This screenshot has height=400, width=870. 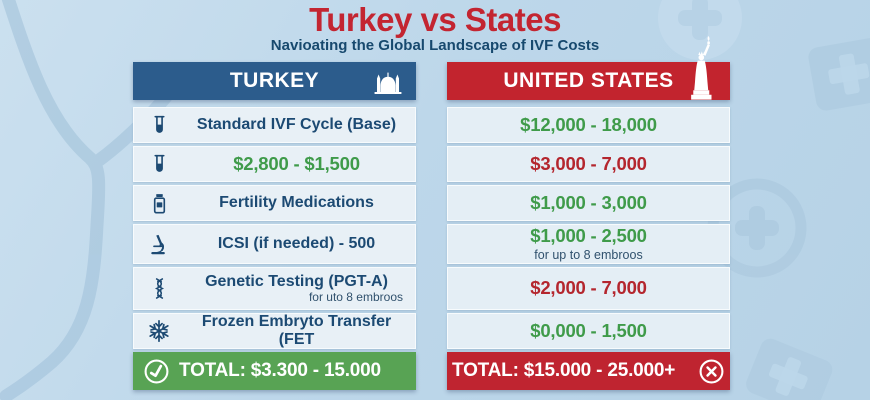 I want to click on first-aid-kit-decoration, so click(x=839, y=74).